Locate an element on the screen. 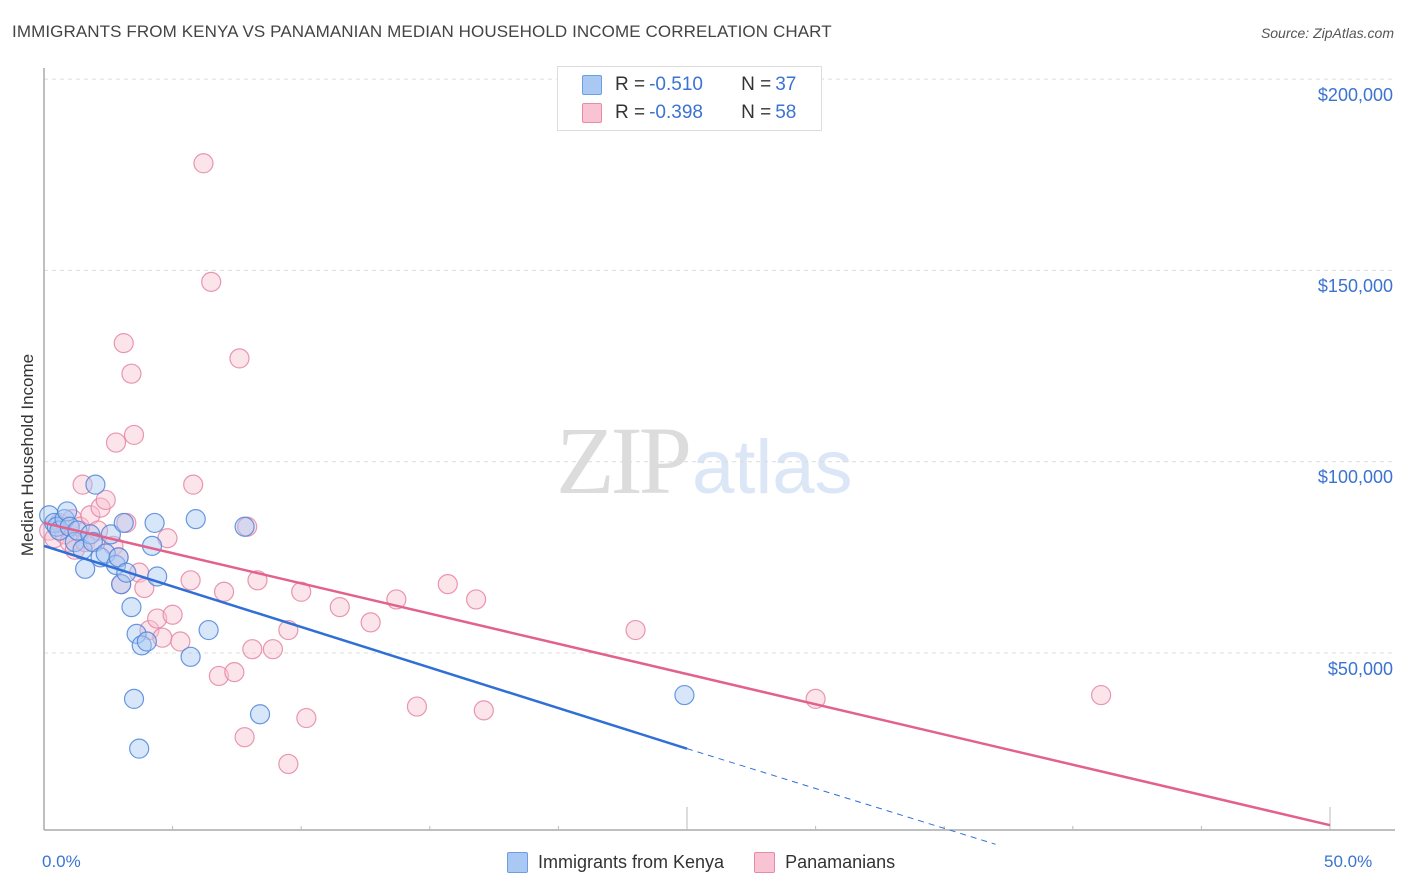 This screenshot has width=1406, height=892. zipatlas-watermark: ZIPatlas is located at coordinates (704, 460).